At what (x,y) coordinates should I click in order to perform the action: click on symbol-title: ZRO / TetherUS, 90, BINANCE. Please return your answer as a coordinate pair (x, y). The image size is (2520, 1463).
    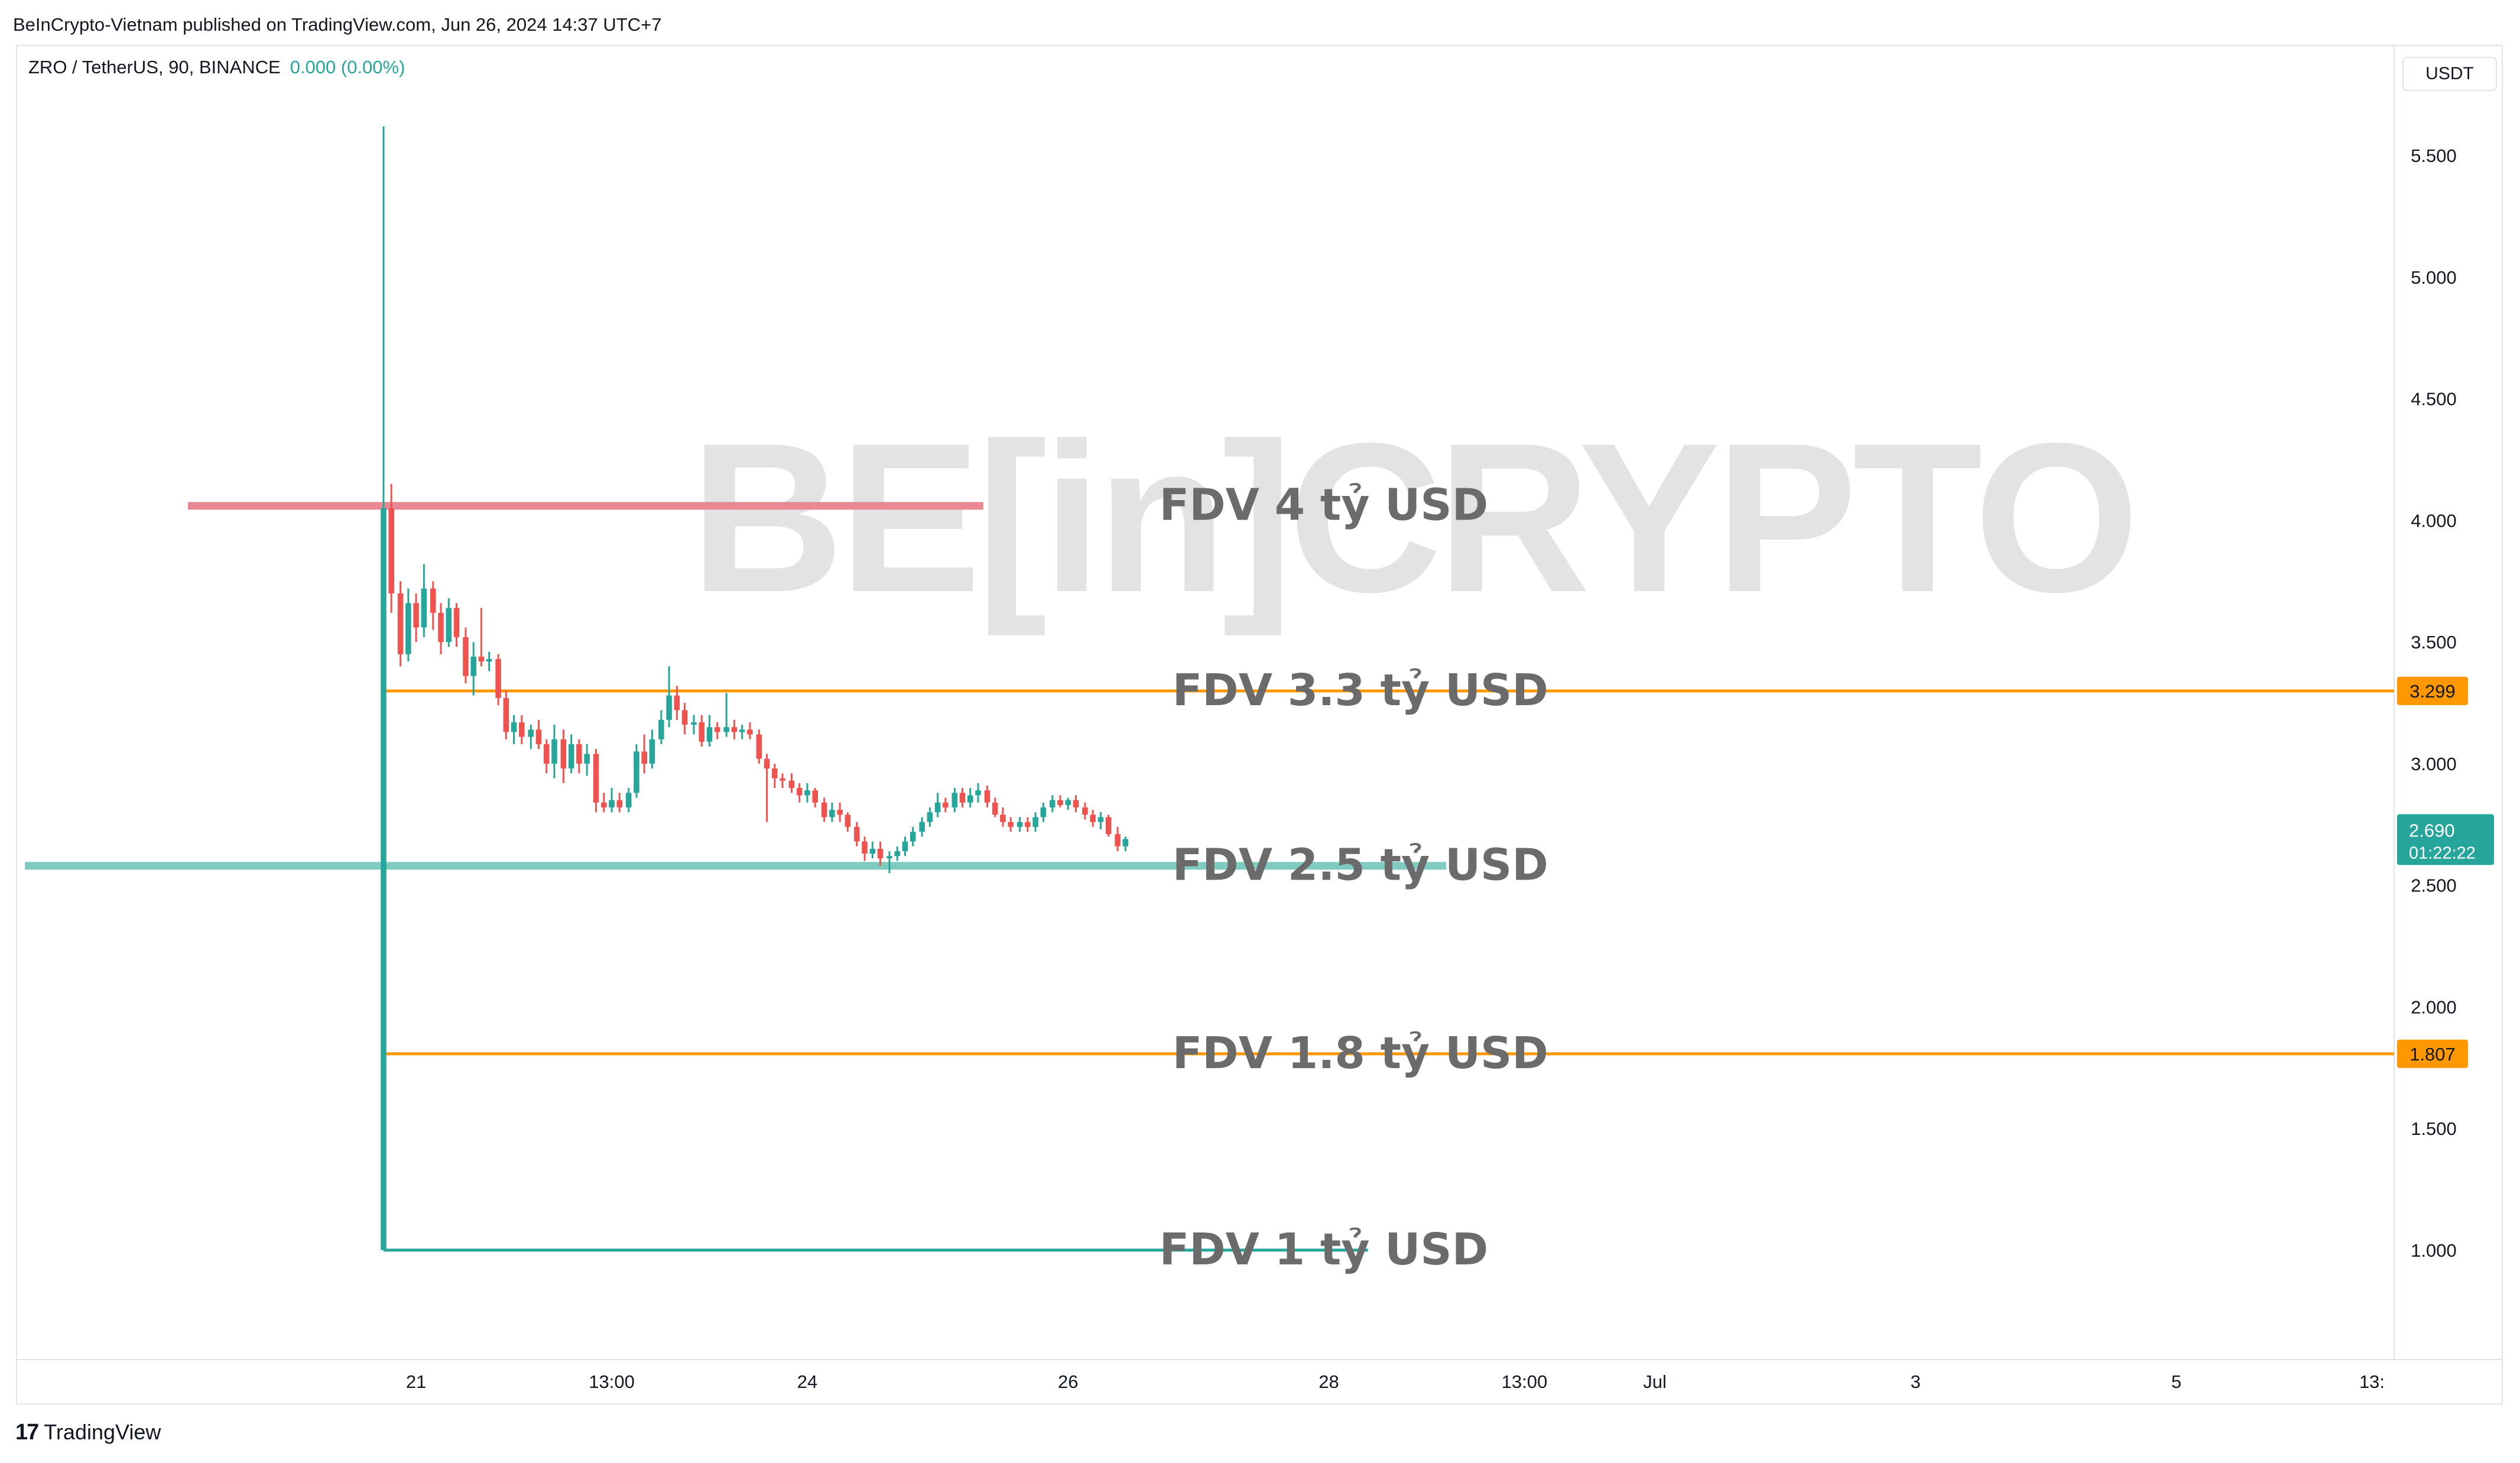
    Looking at the image, I should click on (154, 67).